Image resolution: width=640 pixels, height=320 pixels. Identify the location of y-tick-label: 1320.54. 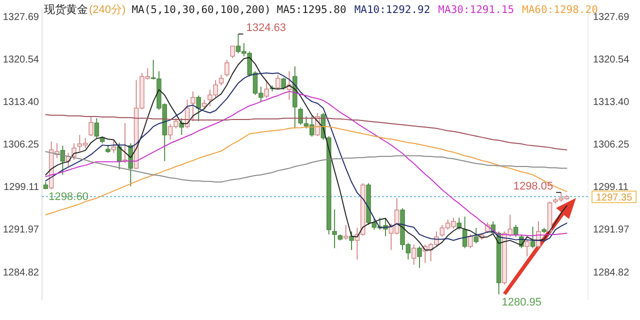
(21, 60).